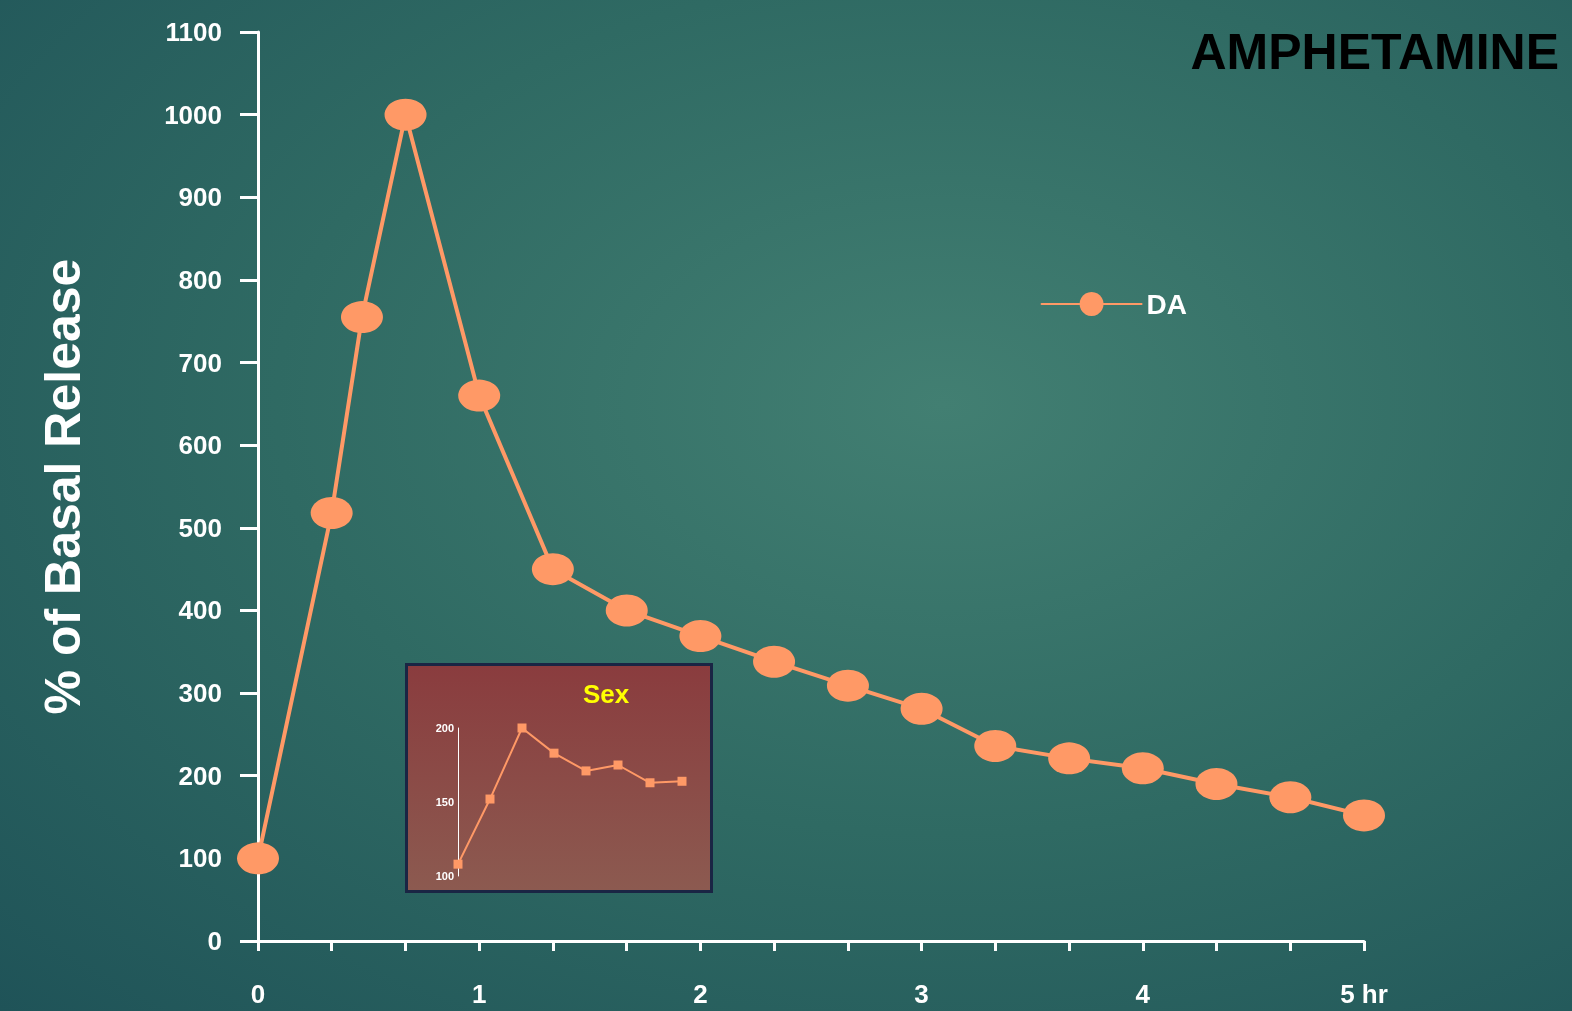 The image size is (1572, 1011). Describe the element at coordinates (200, 445) in the screenshot. I see `y-tick-label: 600` at that location.